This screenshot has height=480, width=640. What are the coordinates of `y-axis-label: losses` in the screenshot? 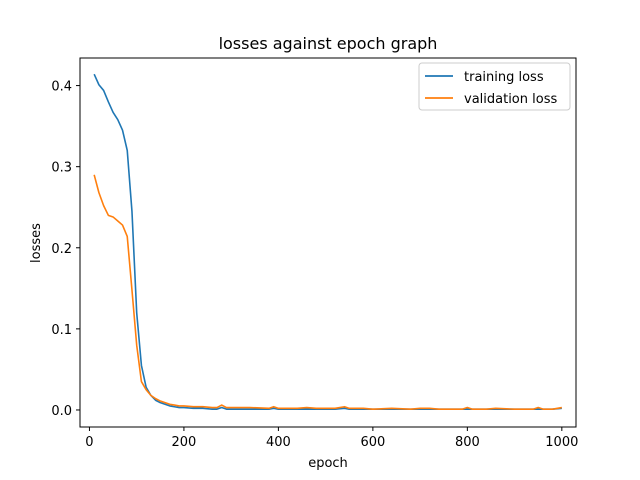 It's located at (36, 243).